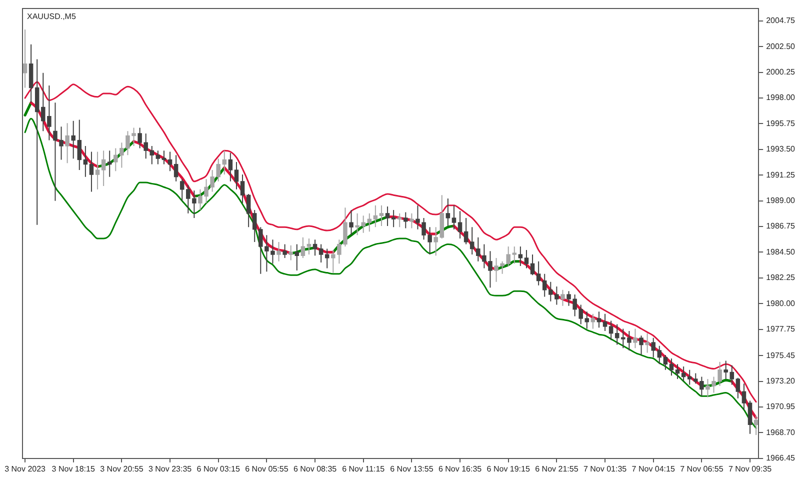 The width and height of the screenshot is (800, 477). I want to click on y-tick-label: 1998.00, so click(781, 97).